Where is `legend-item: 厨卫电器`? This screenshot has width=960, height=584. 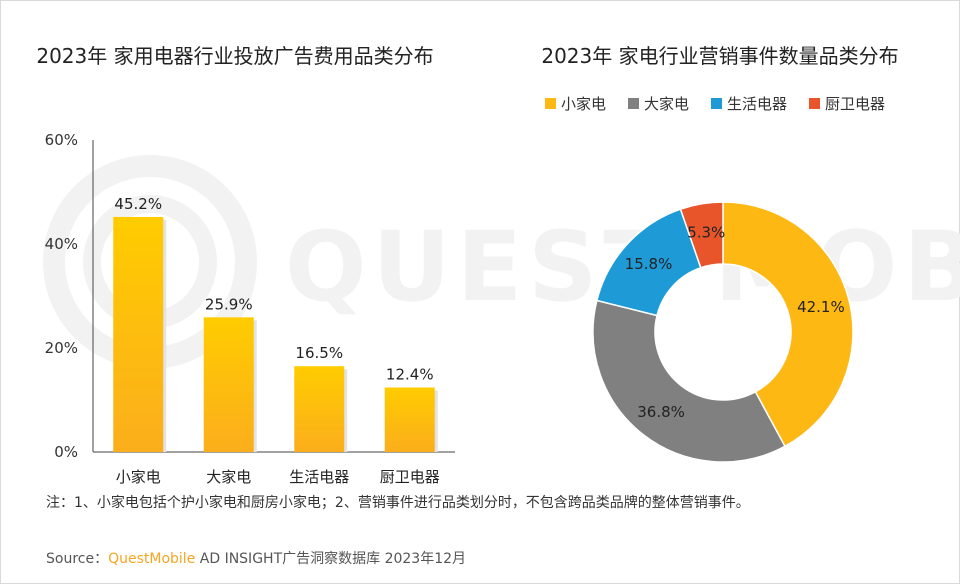 legend-item: 厨卫电器 is located at coordinates (847, 103).